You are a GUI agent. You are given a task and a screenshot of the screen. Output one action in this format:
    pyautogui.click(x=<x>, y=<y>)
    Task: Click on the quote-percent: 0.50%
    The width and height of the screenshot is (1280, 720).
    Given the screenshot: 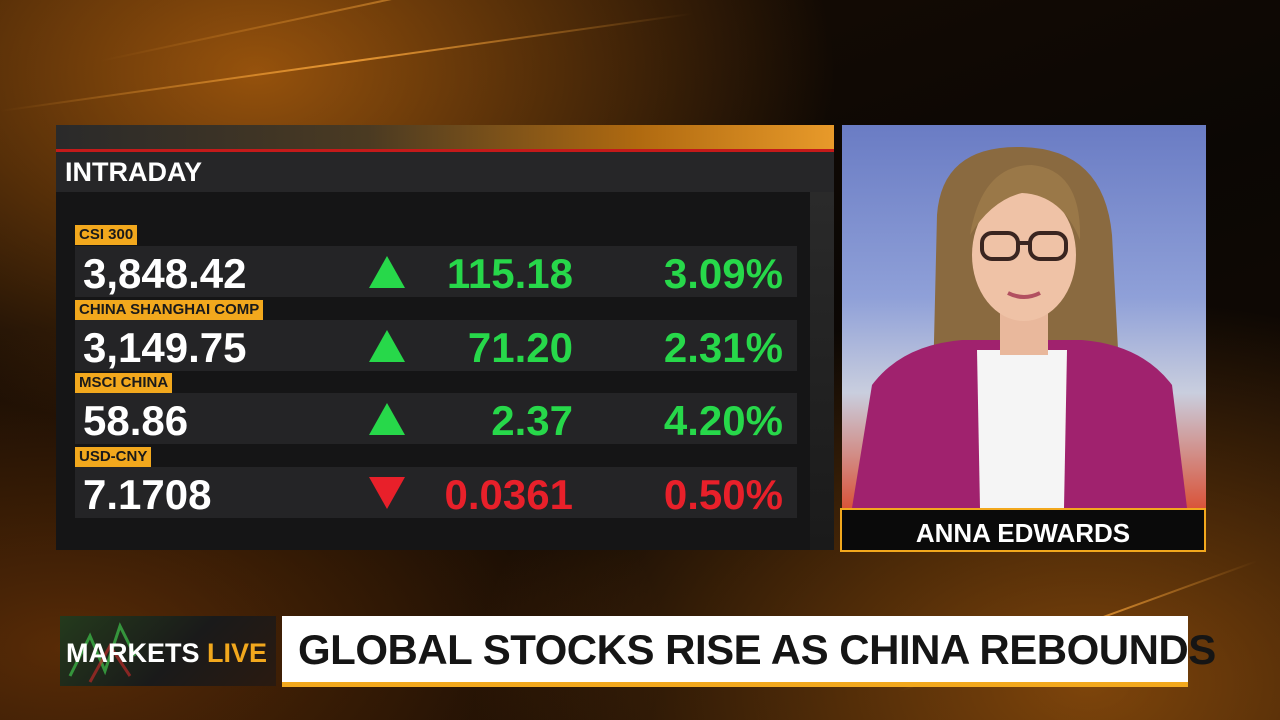 What is the action you would take?
    pyautogui.click(x=723, y=494)
    